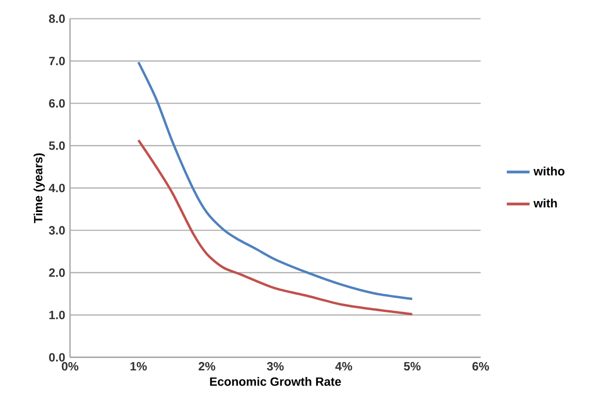 The width and height of the screenshot is (605, 416). What do you see at coordinates (549, 171) in the screenshot?
I see `legend-label: witho` at bounding box center [549, 171].